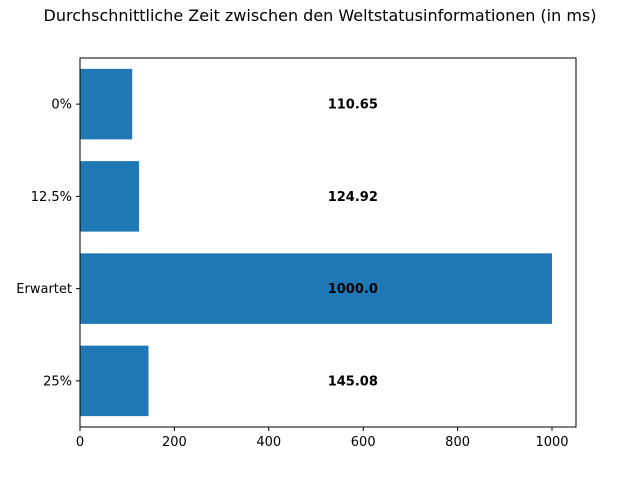 The image size is (640, 480). I want to click on value-labels-group: 110.65 124.92 1000.0 145.08, so click(353, 244).